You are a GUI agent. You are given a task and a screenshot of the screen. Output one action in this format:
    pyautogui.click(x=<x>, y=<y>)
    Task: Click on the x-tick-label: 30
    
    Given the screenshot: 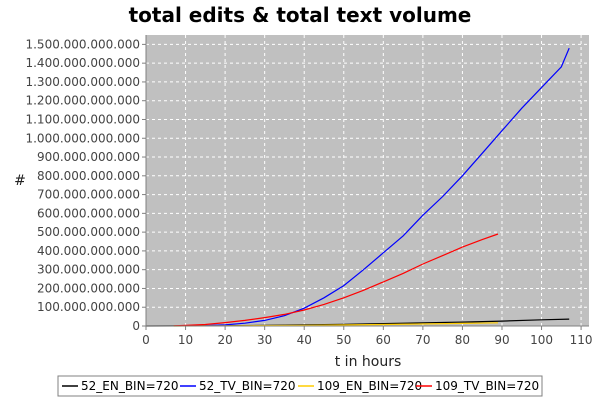 What is the action you would take?
    pyautogui.click(x=264, y=340)
    